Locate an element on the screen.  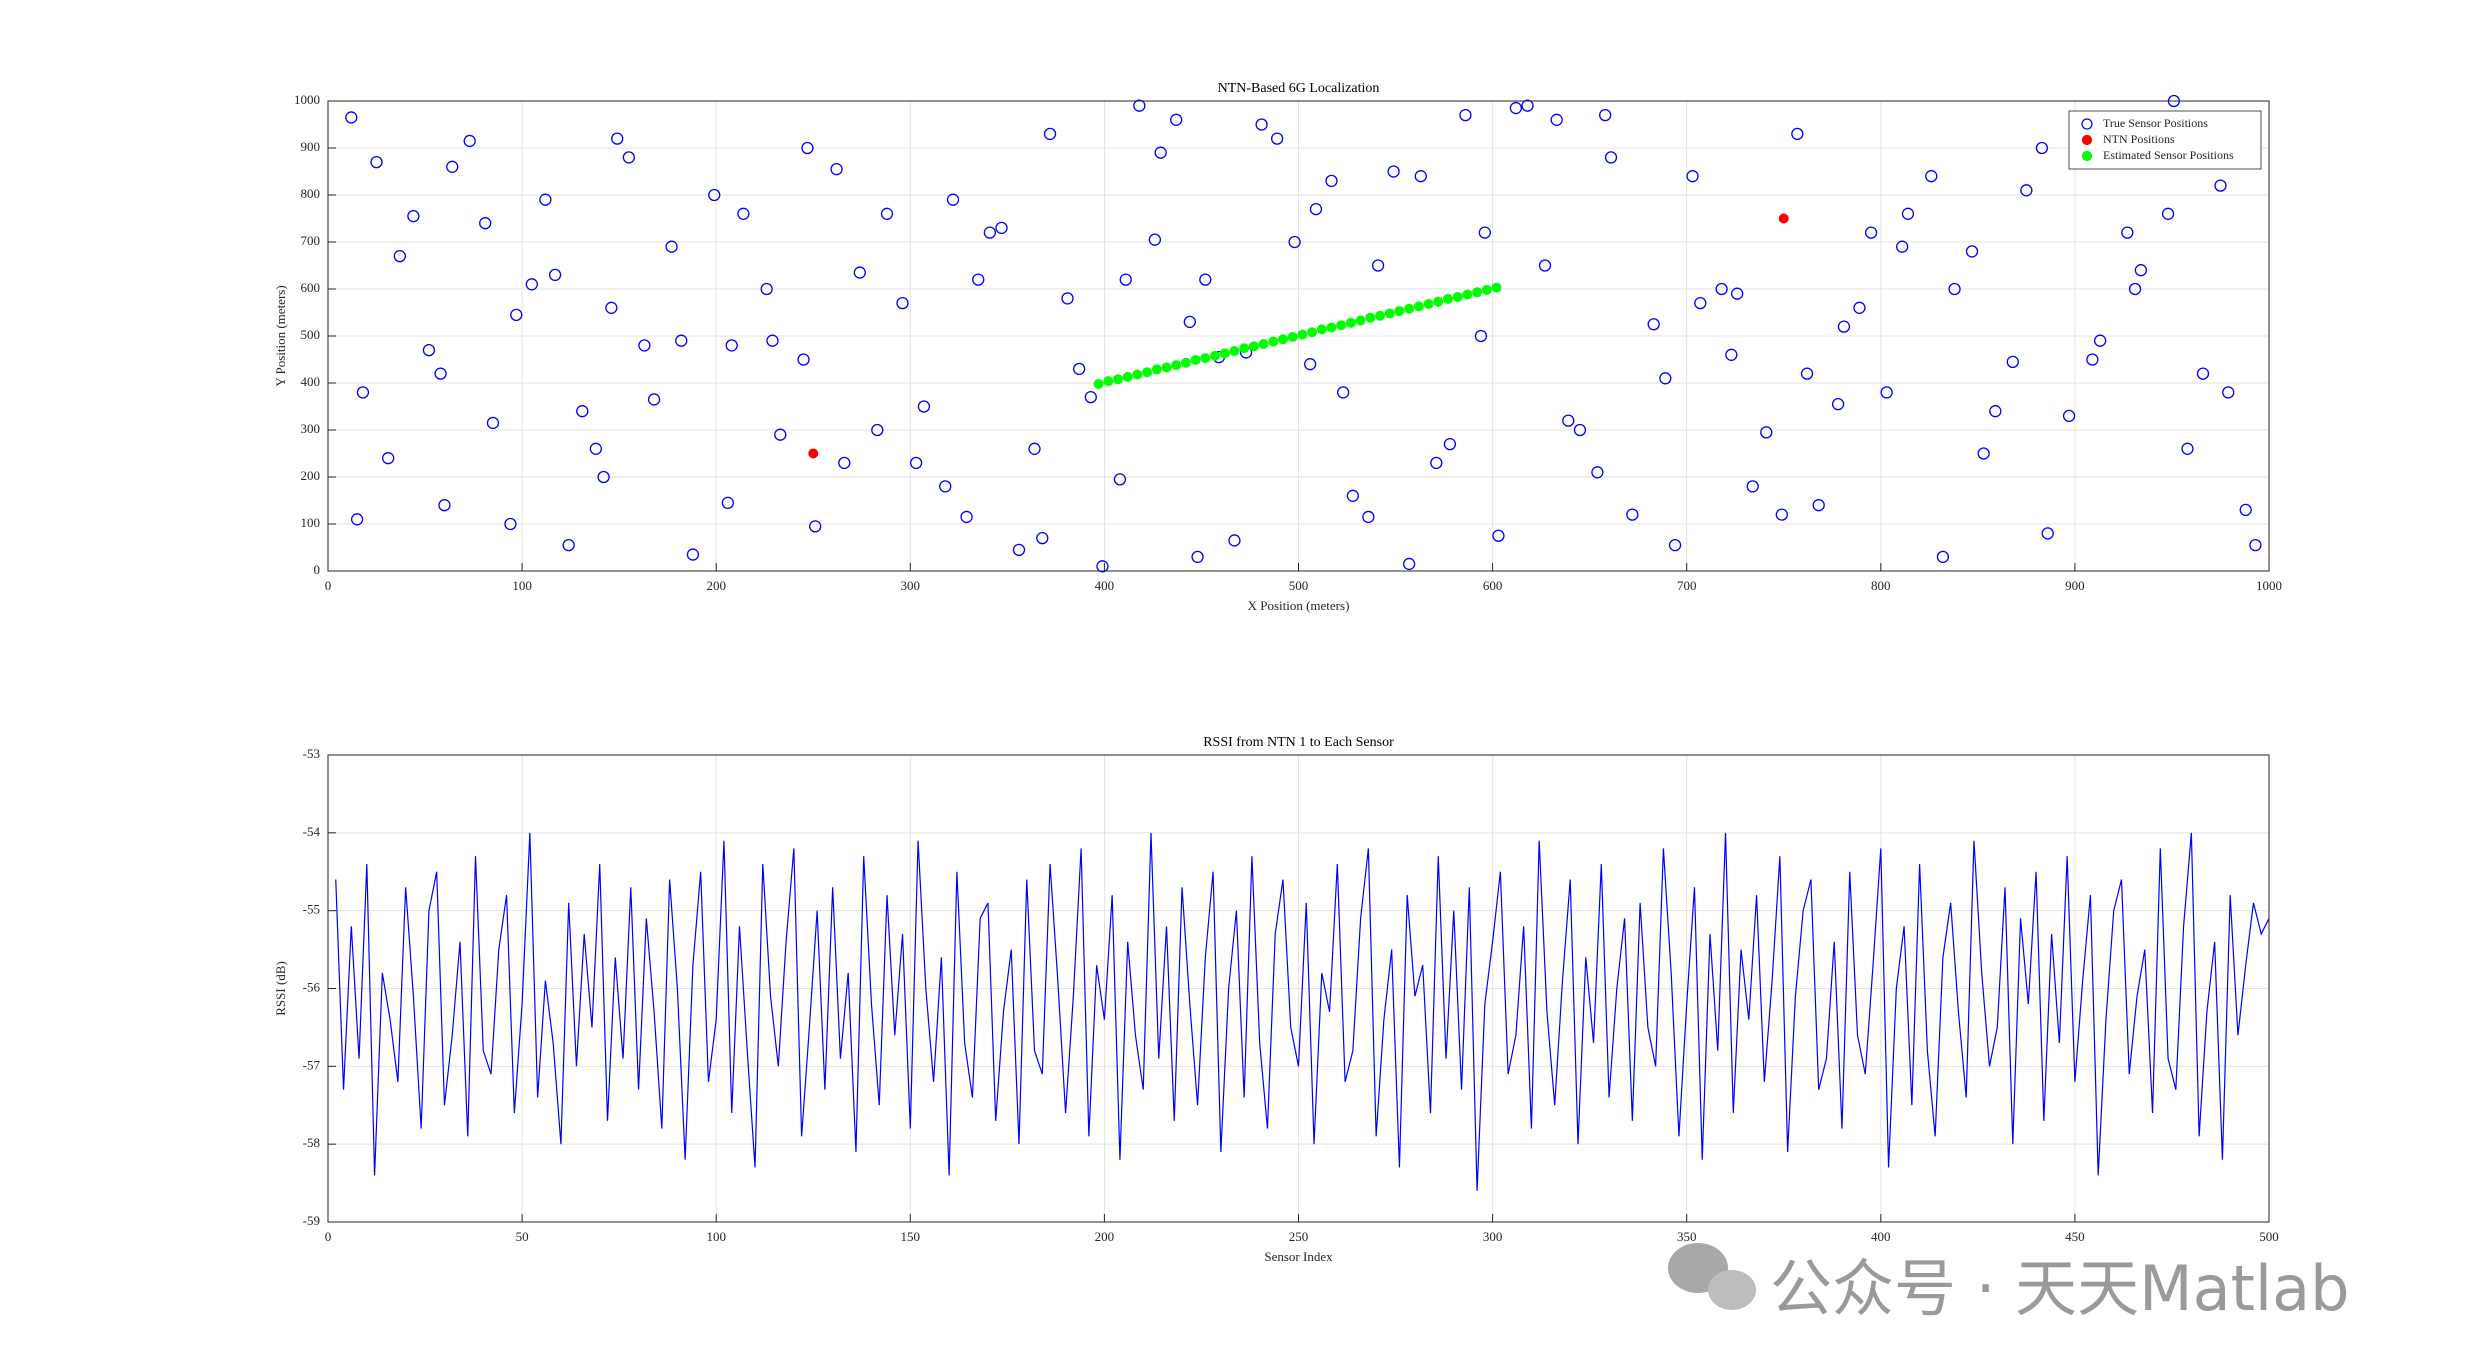
x-tick-label: 350 is located at coordinates (1687, 1236).